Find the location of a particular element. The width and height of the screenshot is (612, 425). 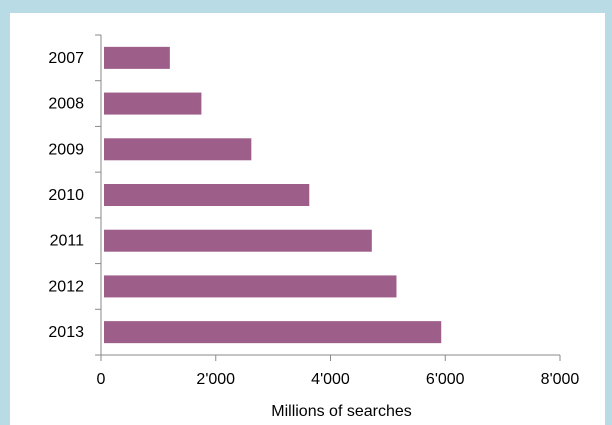

y-tick-label-2010: 2010 is located at coordinates (66, 195).